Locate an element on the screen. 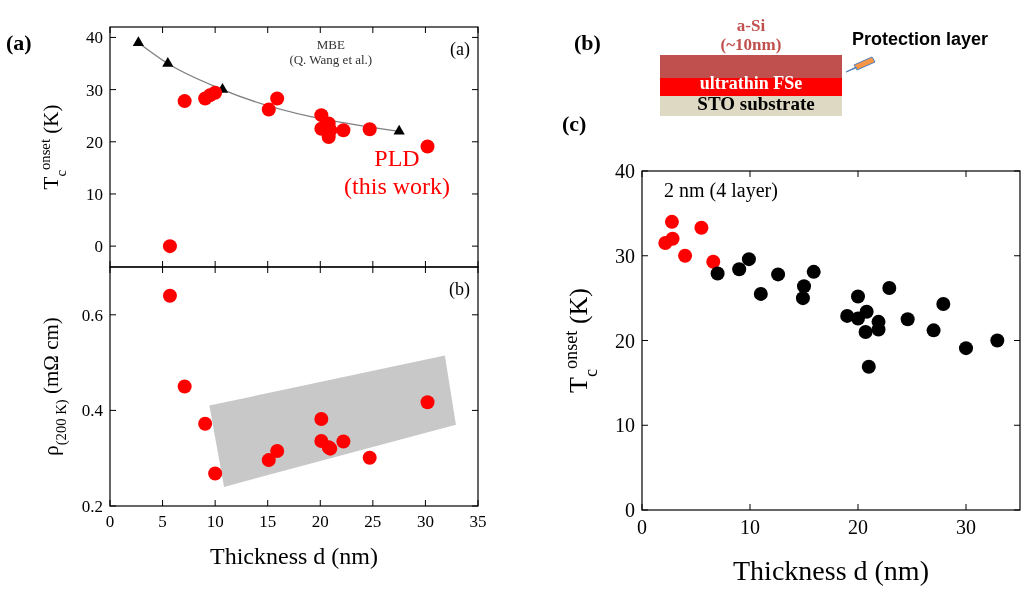  series-label: PLD (this work) is located at coordinates (397, 172).